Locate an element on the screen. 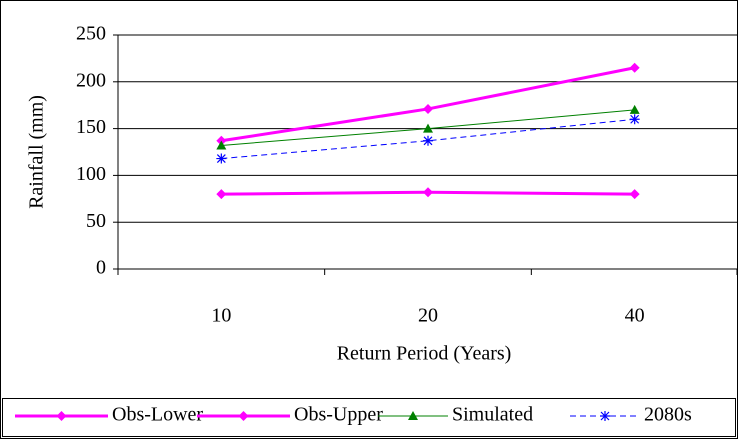  x-tick-label: 10 is located at coordinates (221, 316).